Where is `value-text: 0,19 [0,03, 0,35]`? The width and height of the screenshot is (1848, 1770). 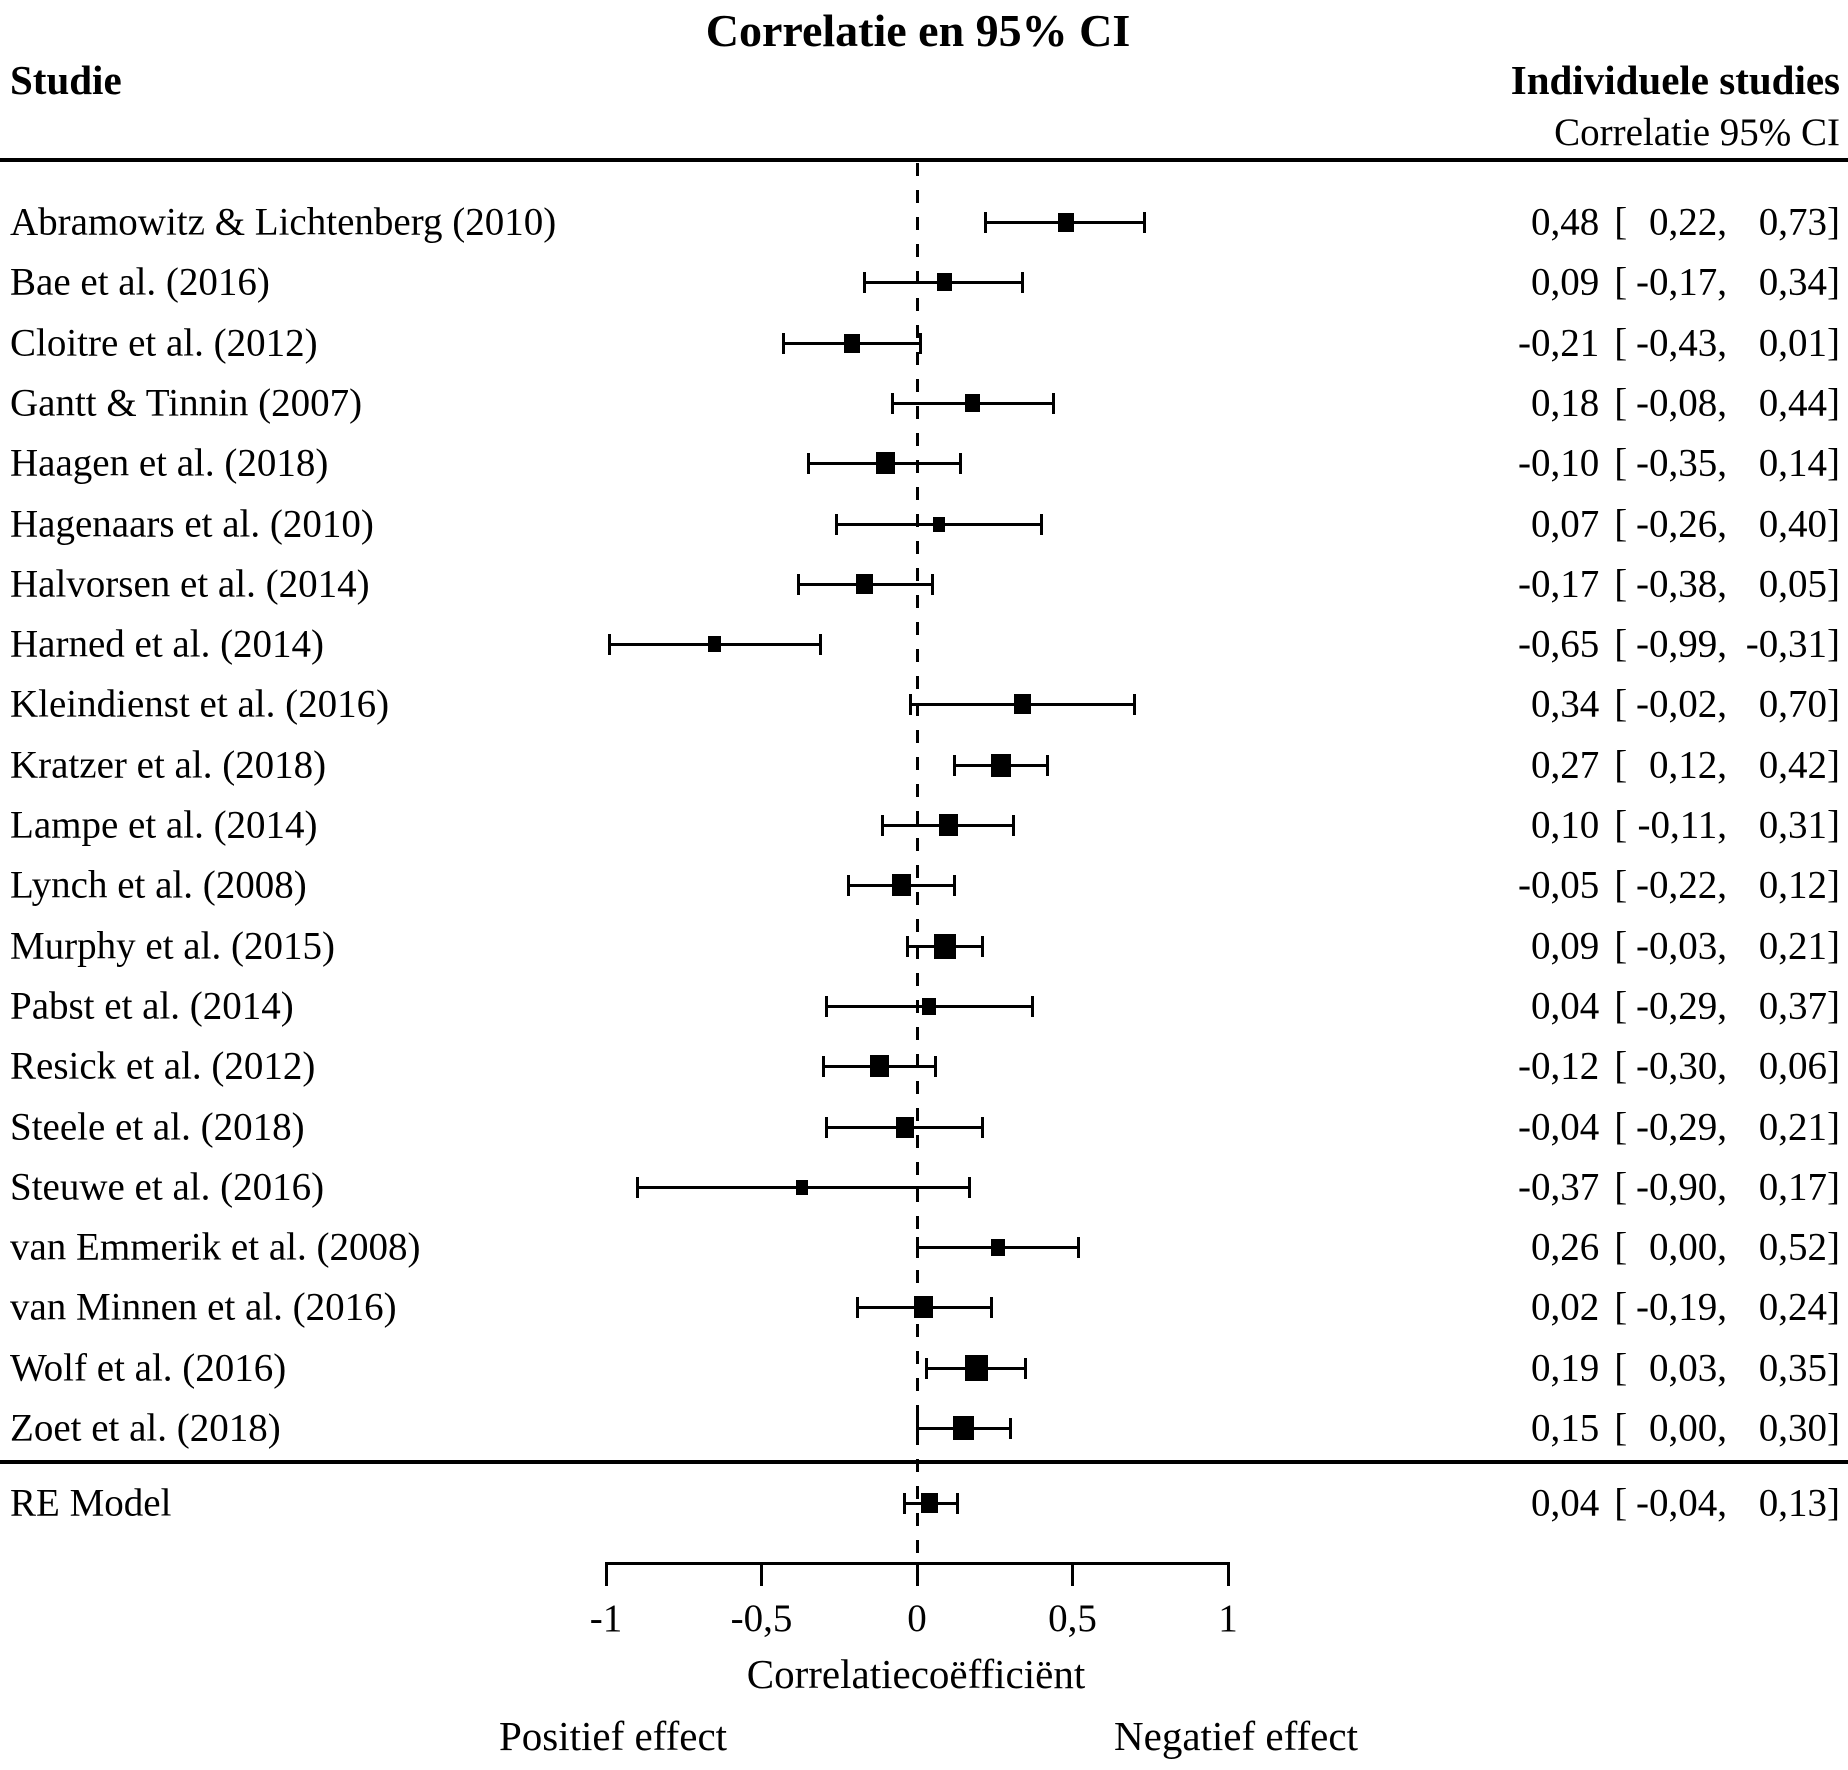 value-text: 0,19 [0,03, 0,35] is located at coordinates (1661, 1368).